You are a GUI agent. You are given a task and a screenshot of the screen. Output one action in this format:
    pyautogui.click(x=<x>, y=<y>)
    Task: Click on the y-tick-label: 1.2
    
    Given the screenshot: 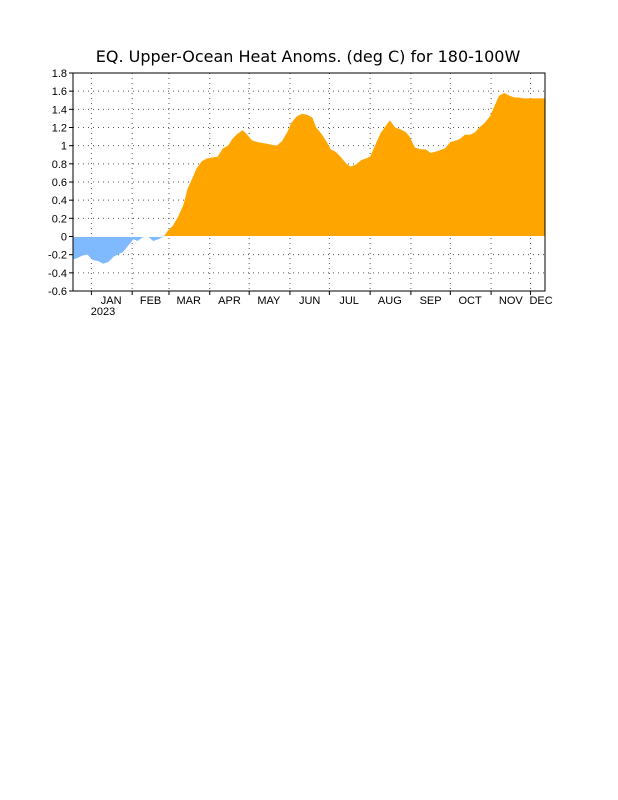 What is the action you would take?
    pyautogui.click(x=59, y=129)
    